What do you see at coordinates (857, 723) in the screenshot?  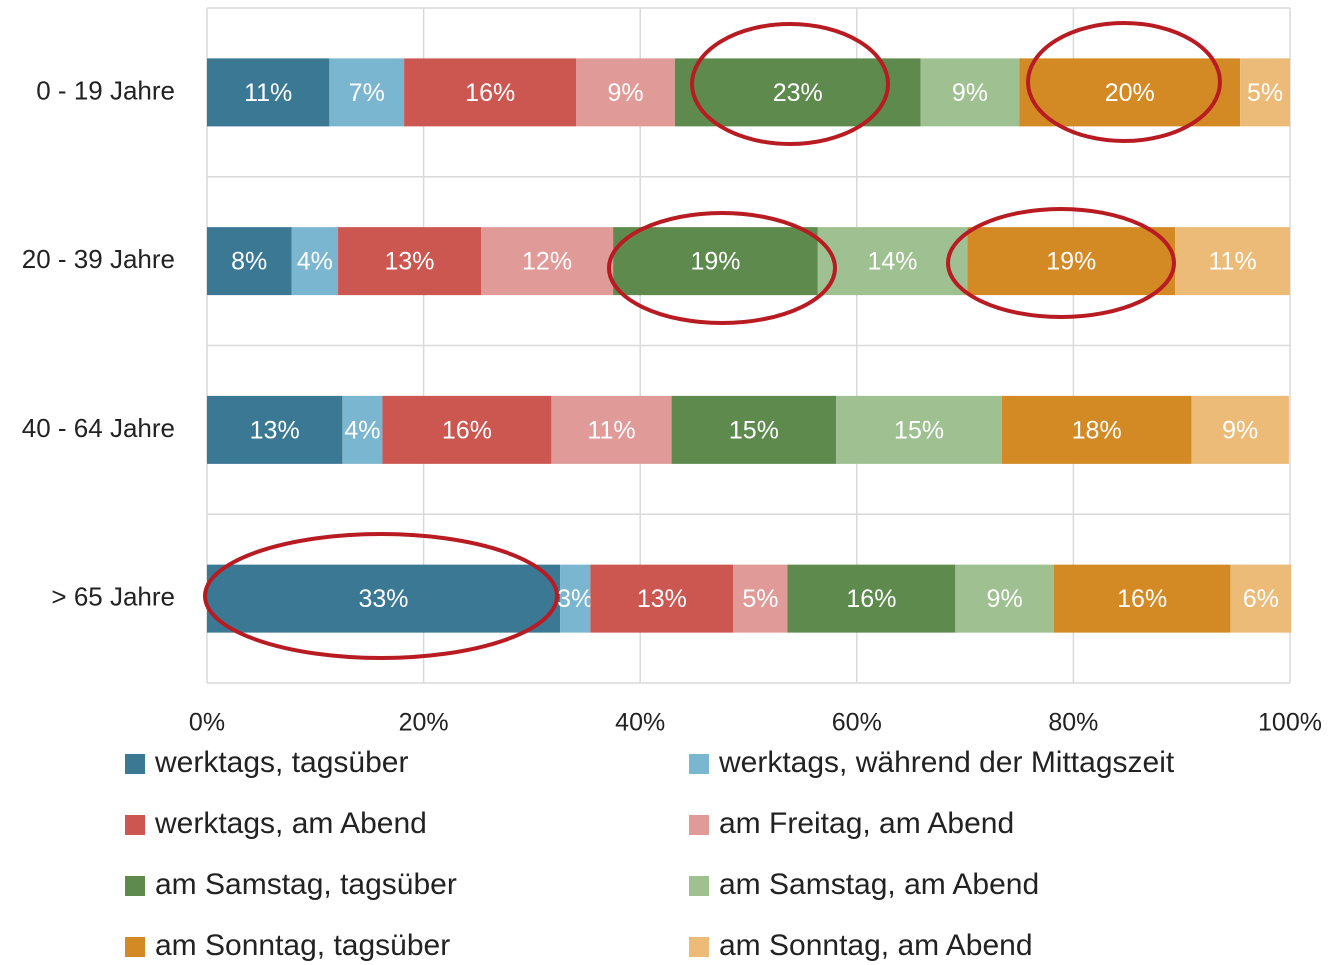 I see `x-tick-label: 60%` at bounding box center [857, 723].